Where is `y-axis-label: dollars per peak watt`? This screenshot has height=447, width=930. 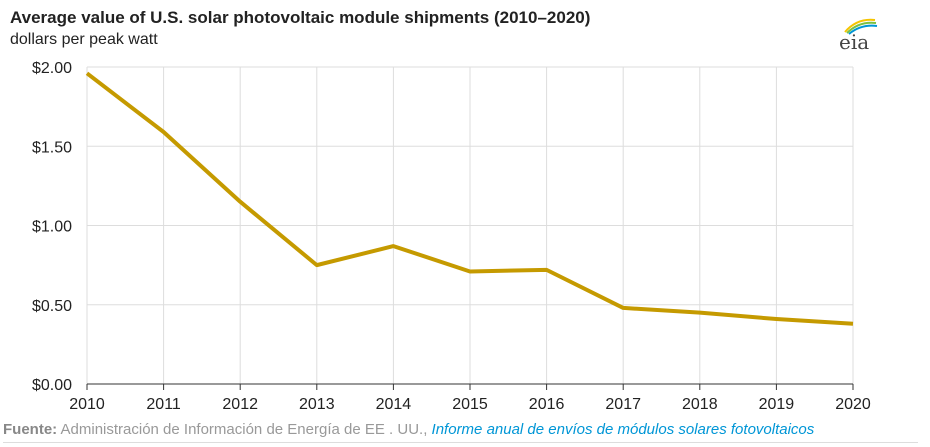
y-axis-label: dollars per peak watt is located at coordinates (84, 39).